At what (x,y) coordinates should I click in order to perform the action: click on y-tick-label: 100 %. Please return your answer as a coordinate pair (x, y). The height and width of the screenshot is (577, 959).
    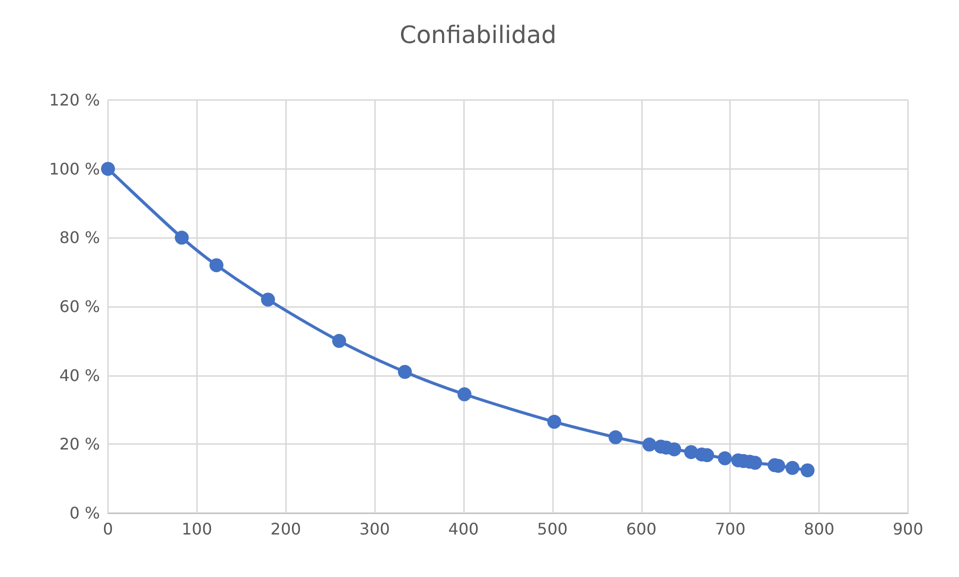
    Looking at the image, I should click on (74, 168).